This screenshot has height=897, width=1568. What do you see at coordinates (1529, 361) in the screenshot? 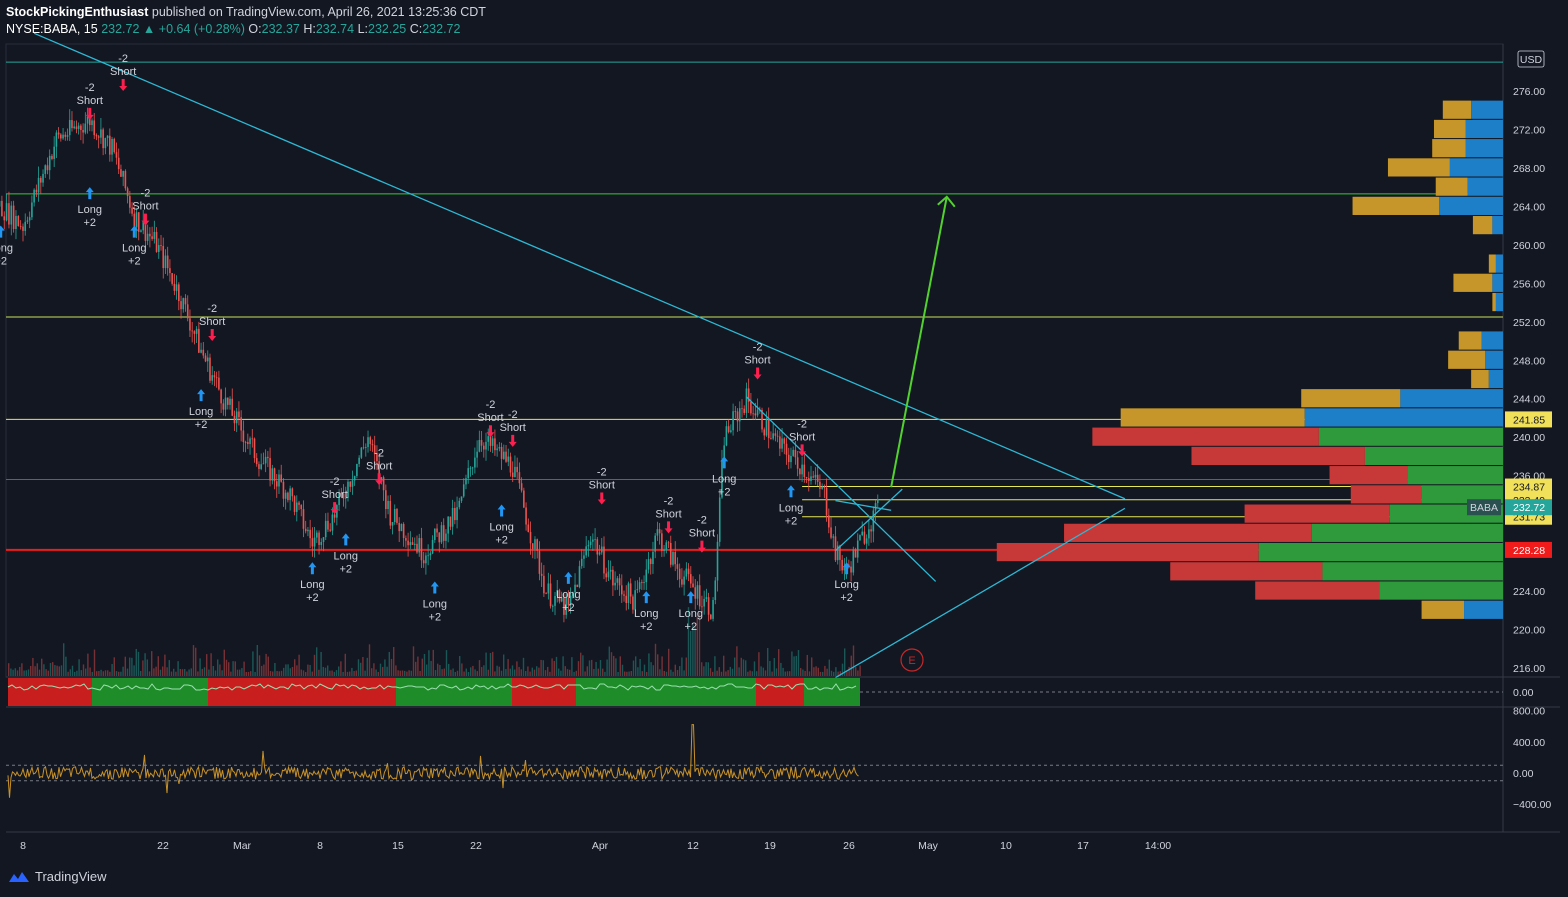
I see `y-tick-label-7: 248.00` at bounding box center [1529, 361].